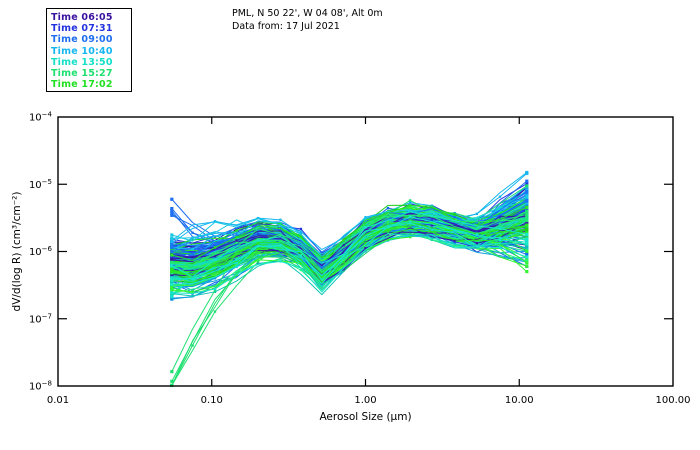 The height and width of the screenshot is (450, 700). Describe the element at coordinates (40, 184) in the screenshot. I see `y-tick-label: 10⁻⁵` at that location.